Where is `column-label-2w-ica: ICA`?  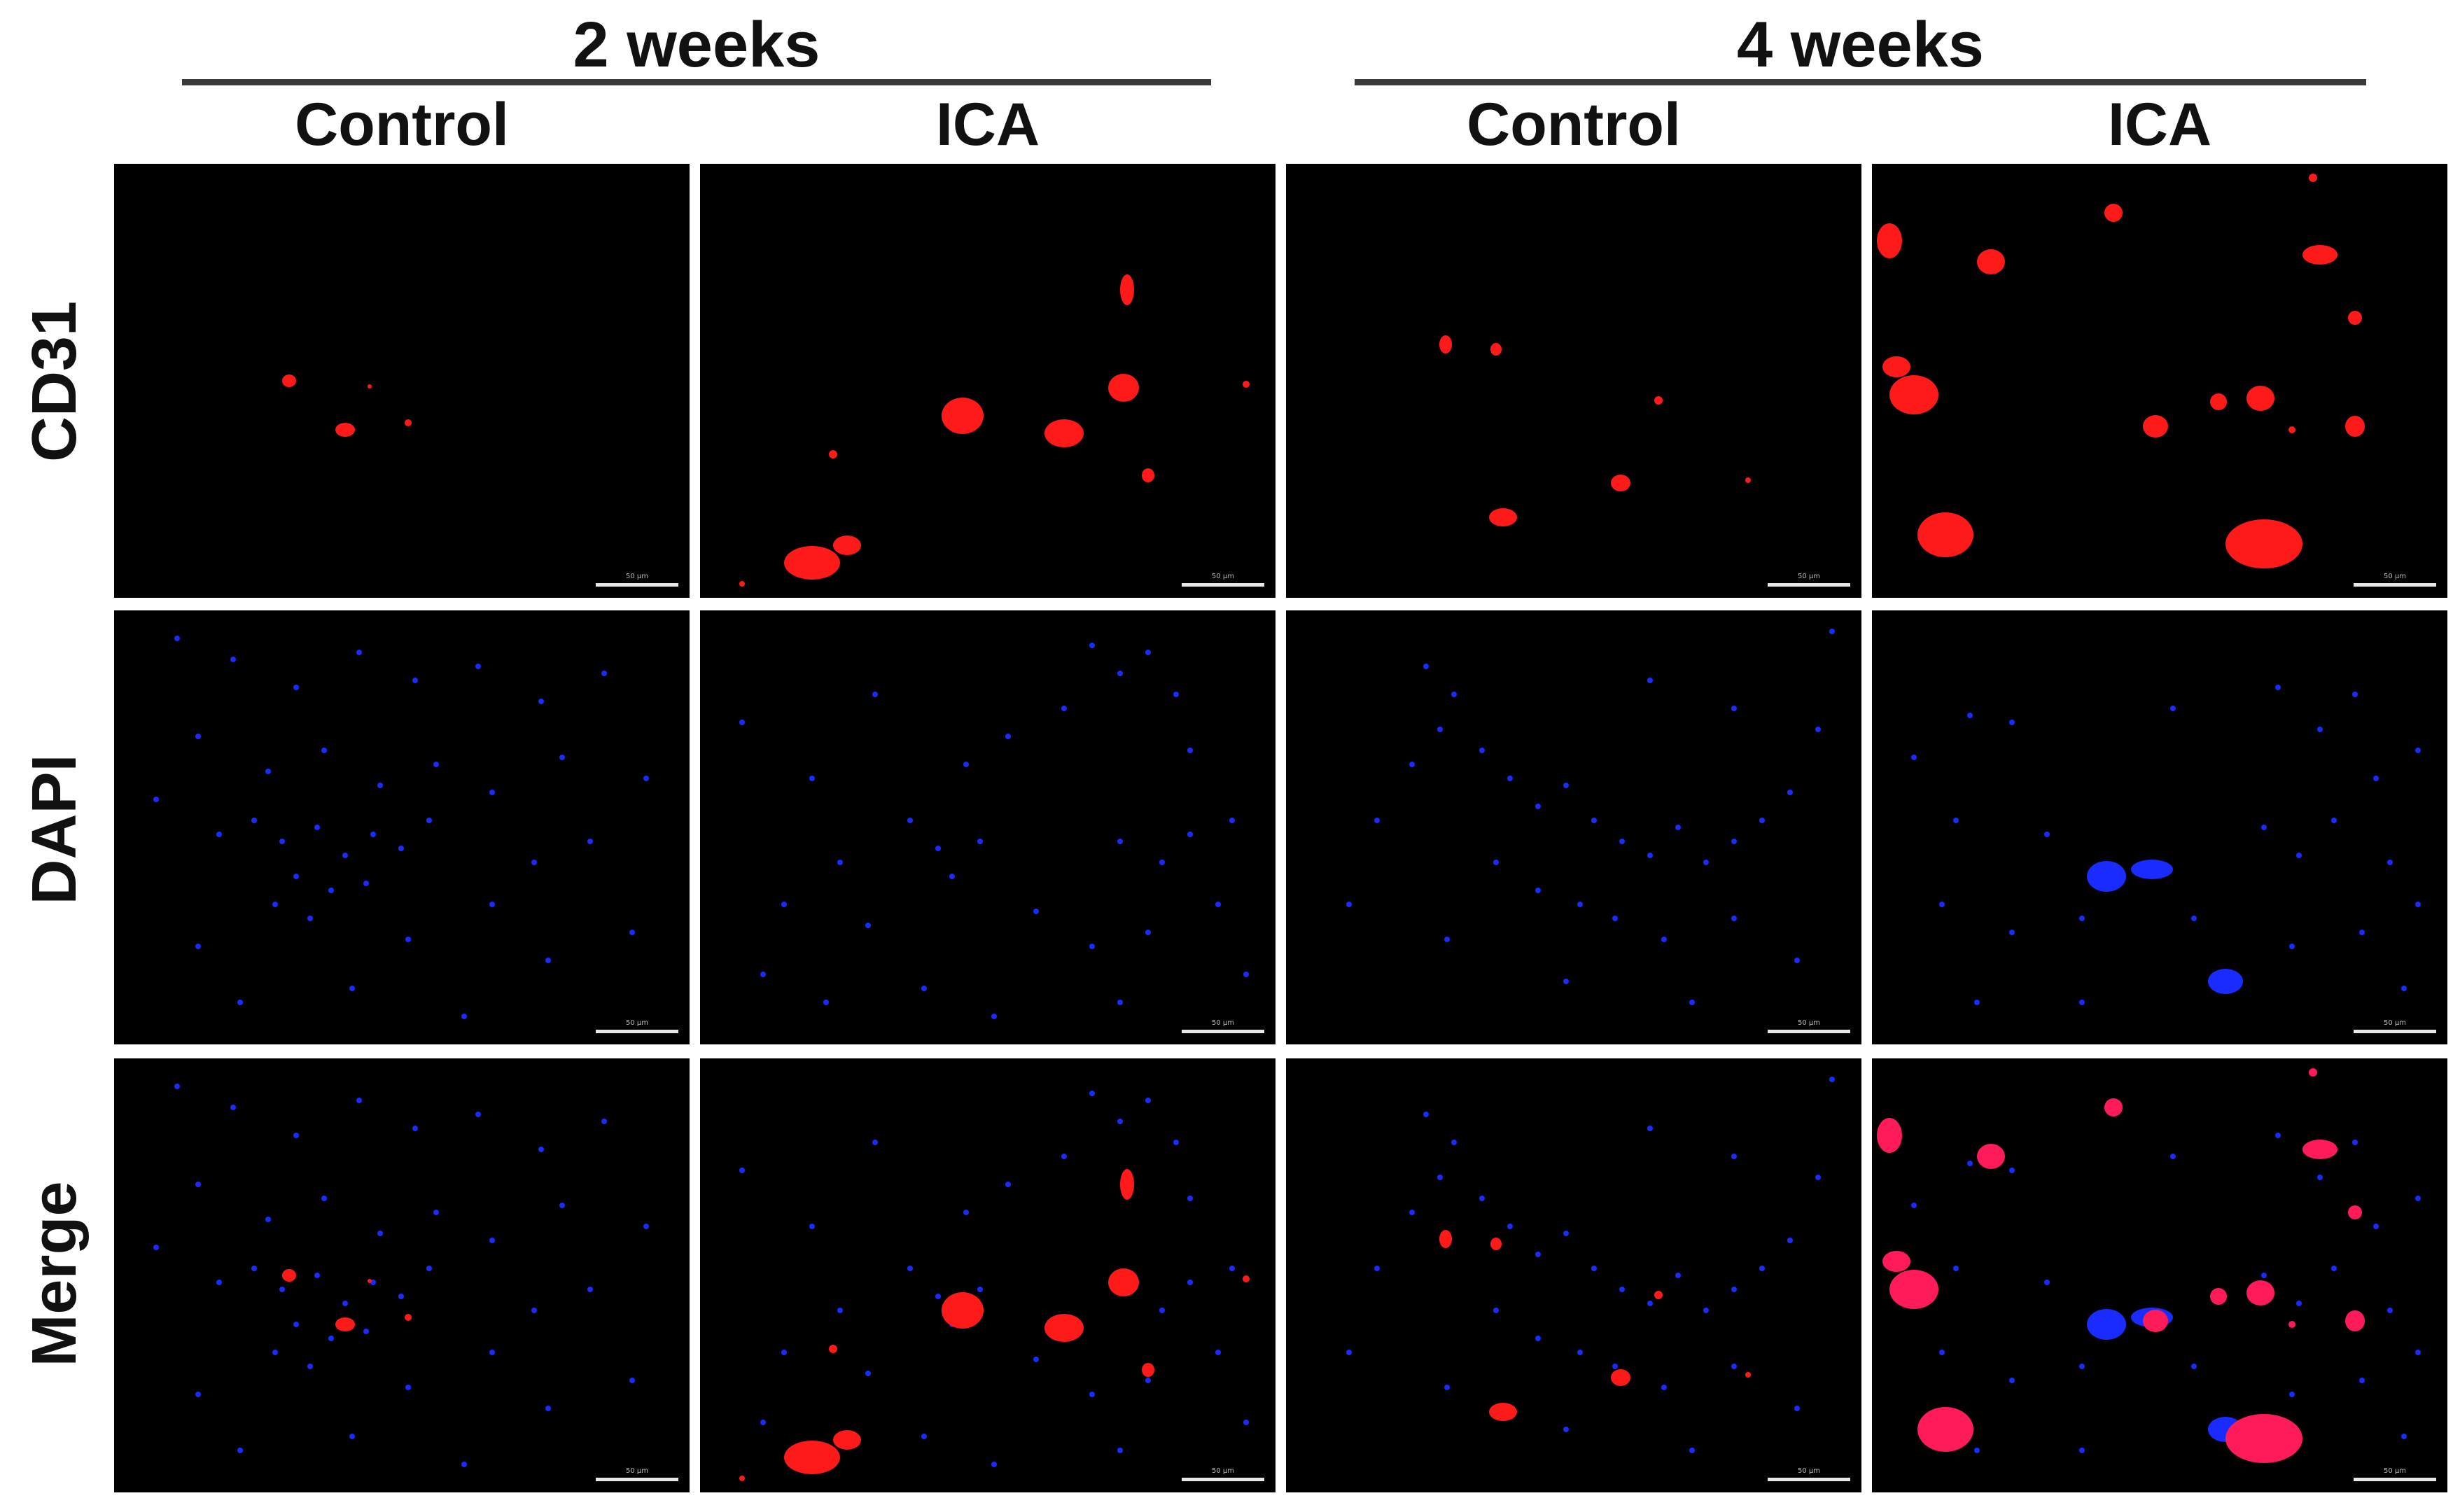 column-label-2w-ica: ICA is located at coordinates (987, 124).